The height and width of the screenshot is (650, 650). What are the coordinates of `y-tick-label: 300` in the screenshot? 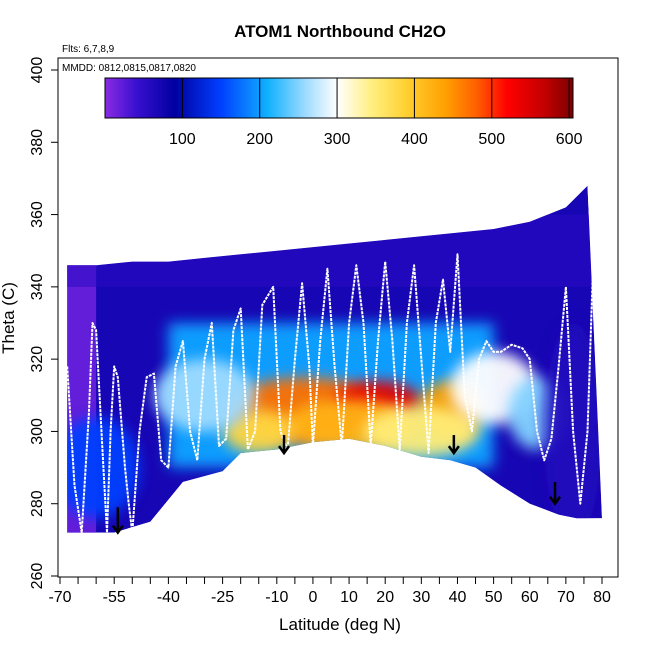 It's located at (37, 431).